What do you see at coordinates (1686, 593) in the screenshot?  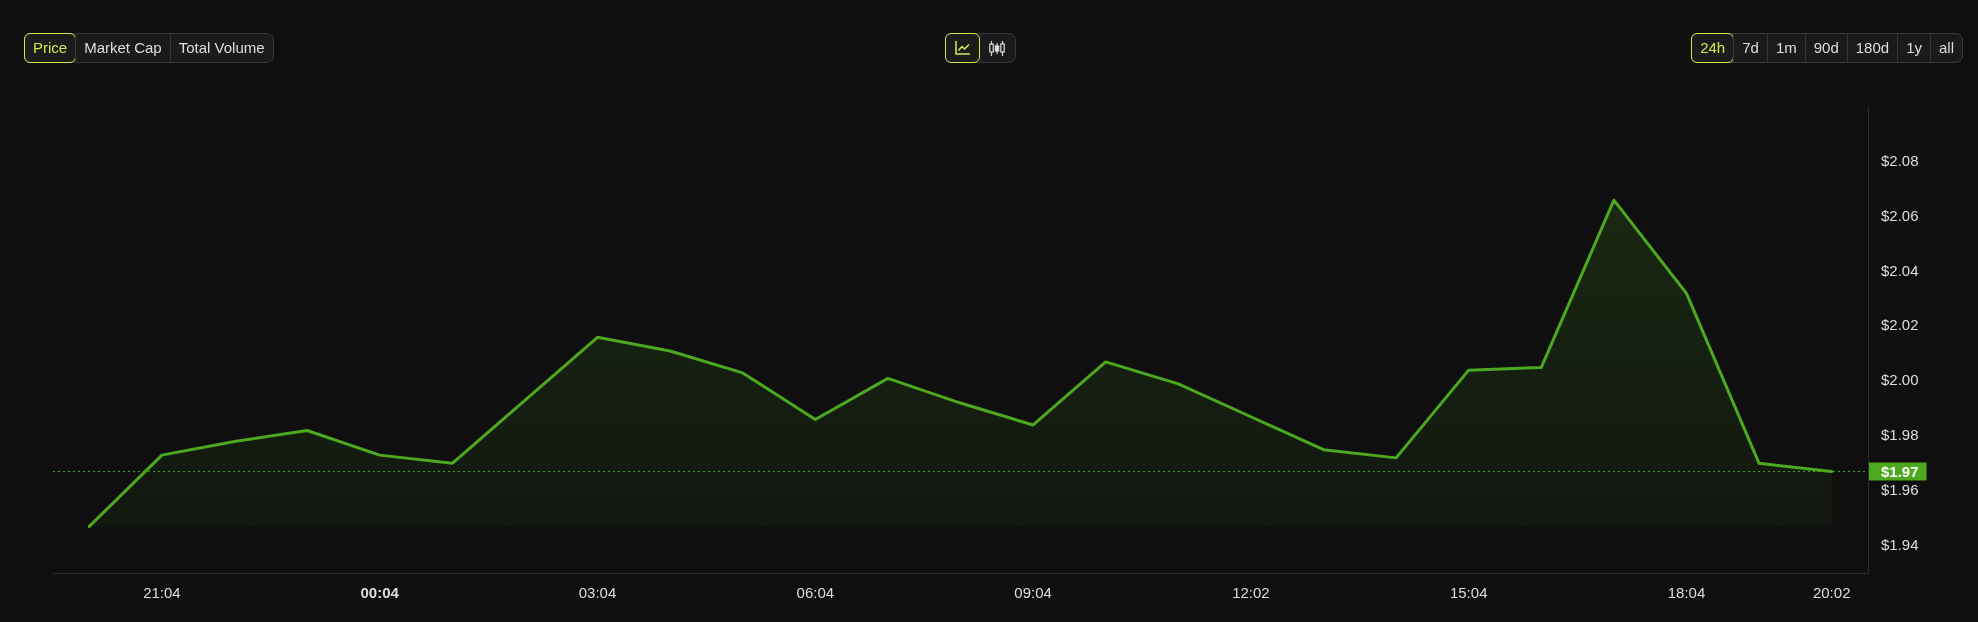 I see `x-tick-label: 18:04` at bounding box center [1686, 593].